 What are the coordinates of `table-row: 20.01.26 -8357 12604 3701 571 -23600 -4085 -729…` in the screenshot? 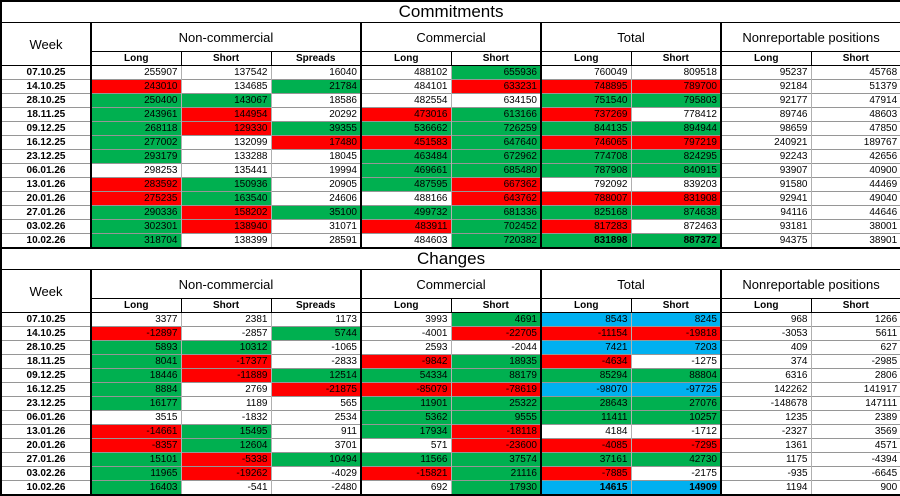 It's located at (450, 445).